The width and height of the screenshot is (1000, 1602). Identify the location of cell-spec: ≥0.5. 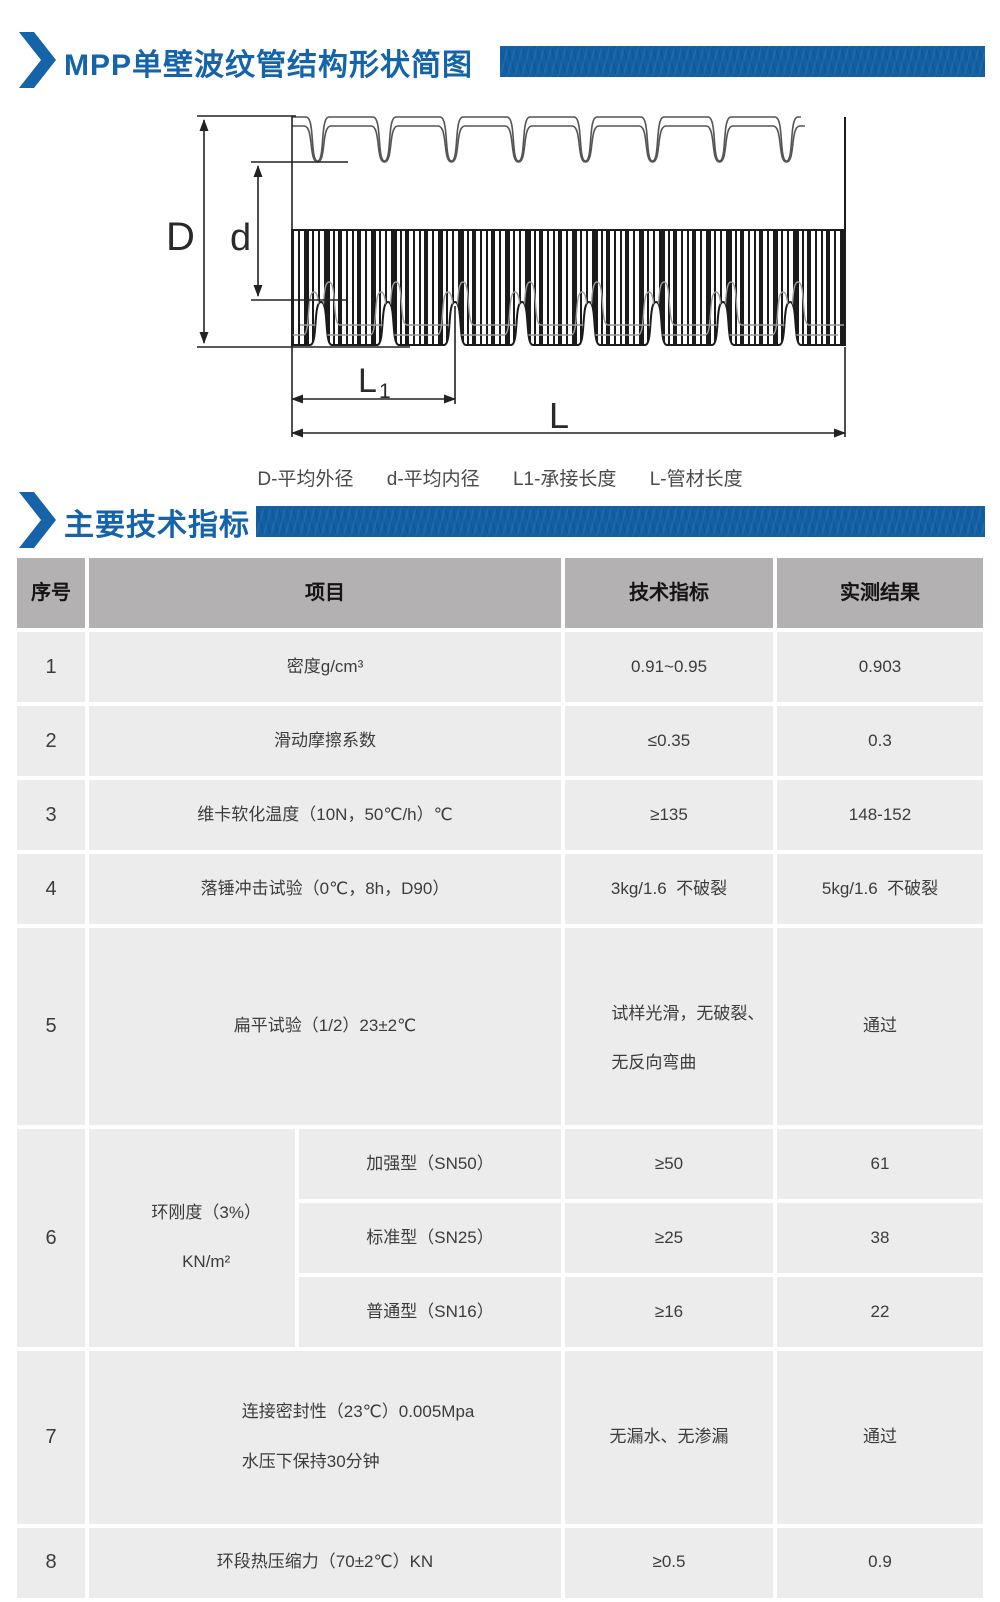
(669, 1562).